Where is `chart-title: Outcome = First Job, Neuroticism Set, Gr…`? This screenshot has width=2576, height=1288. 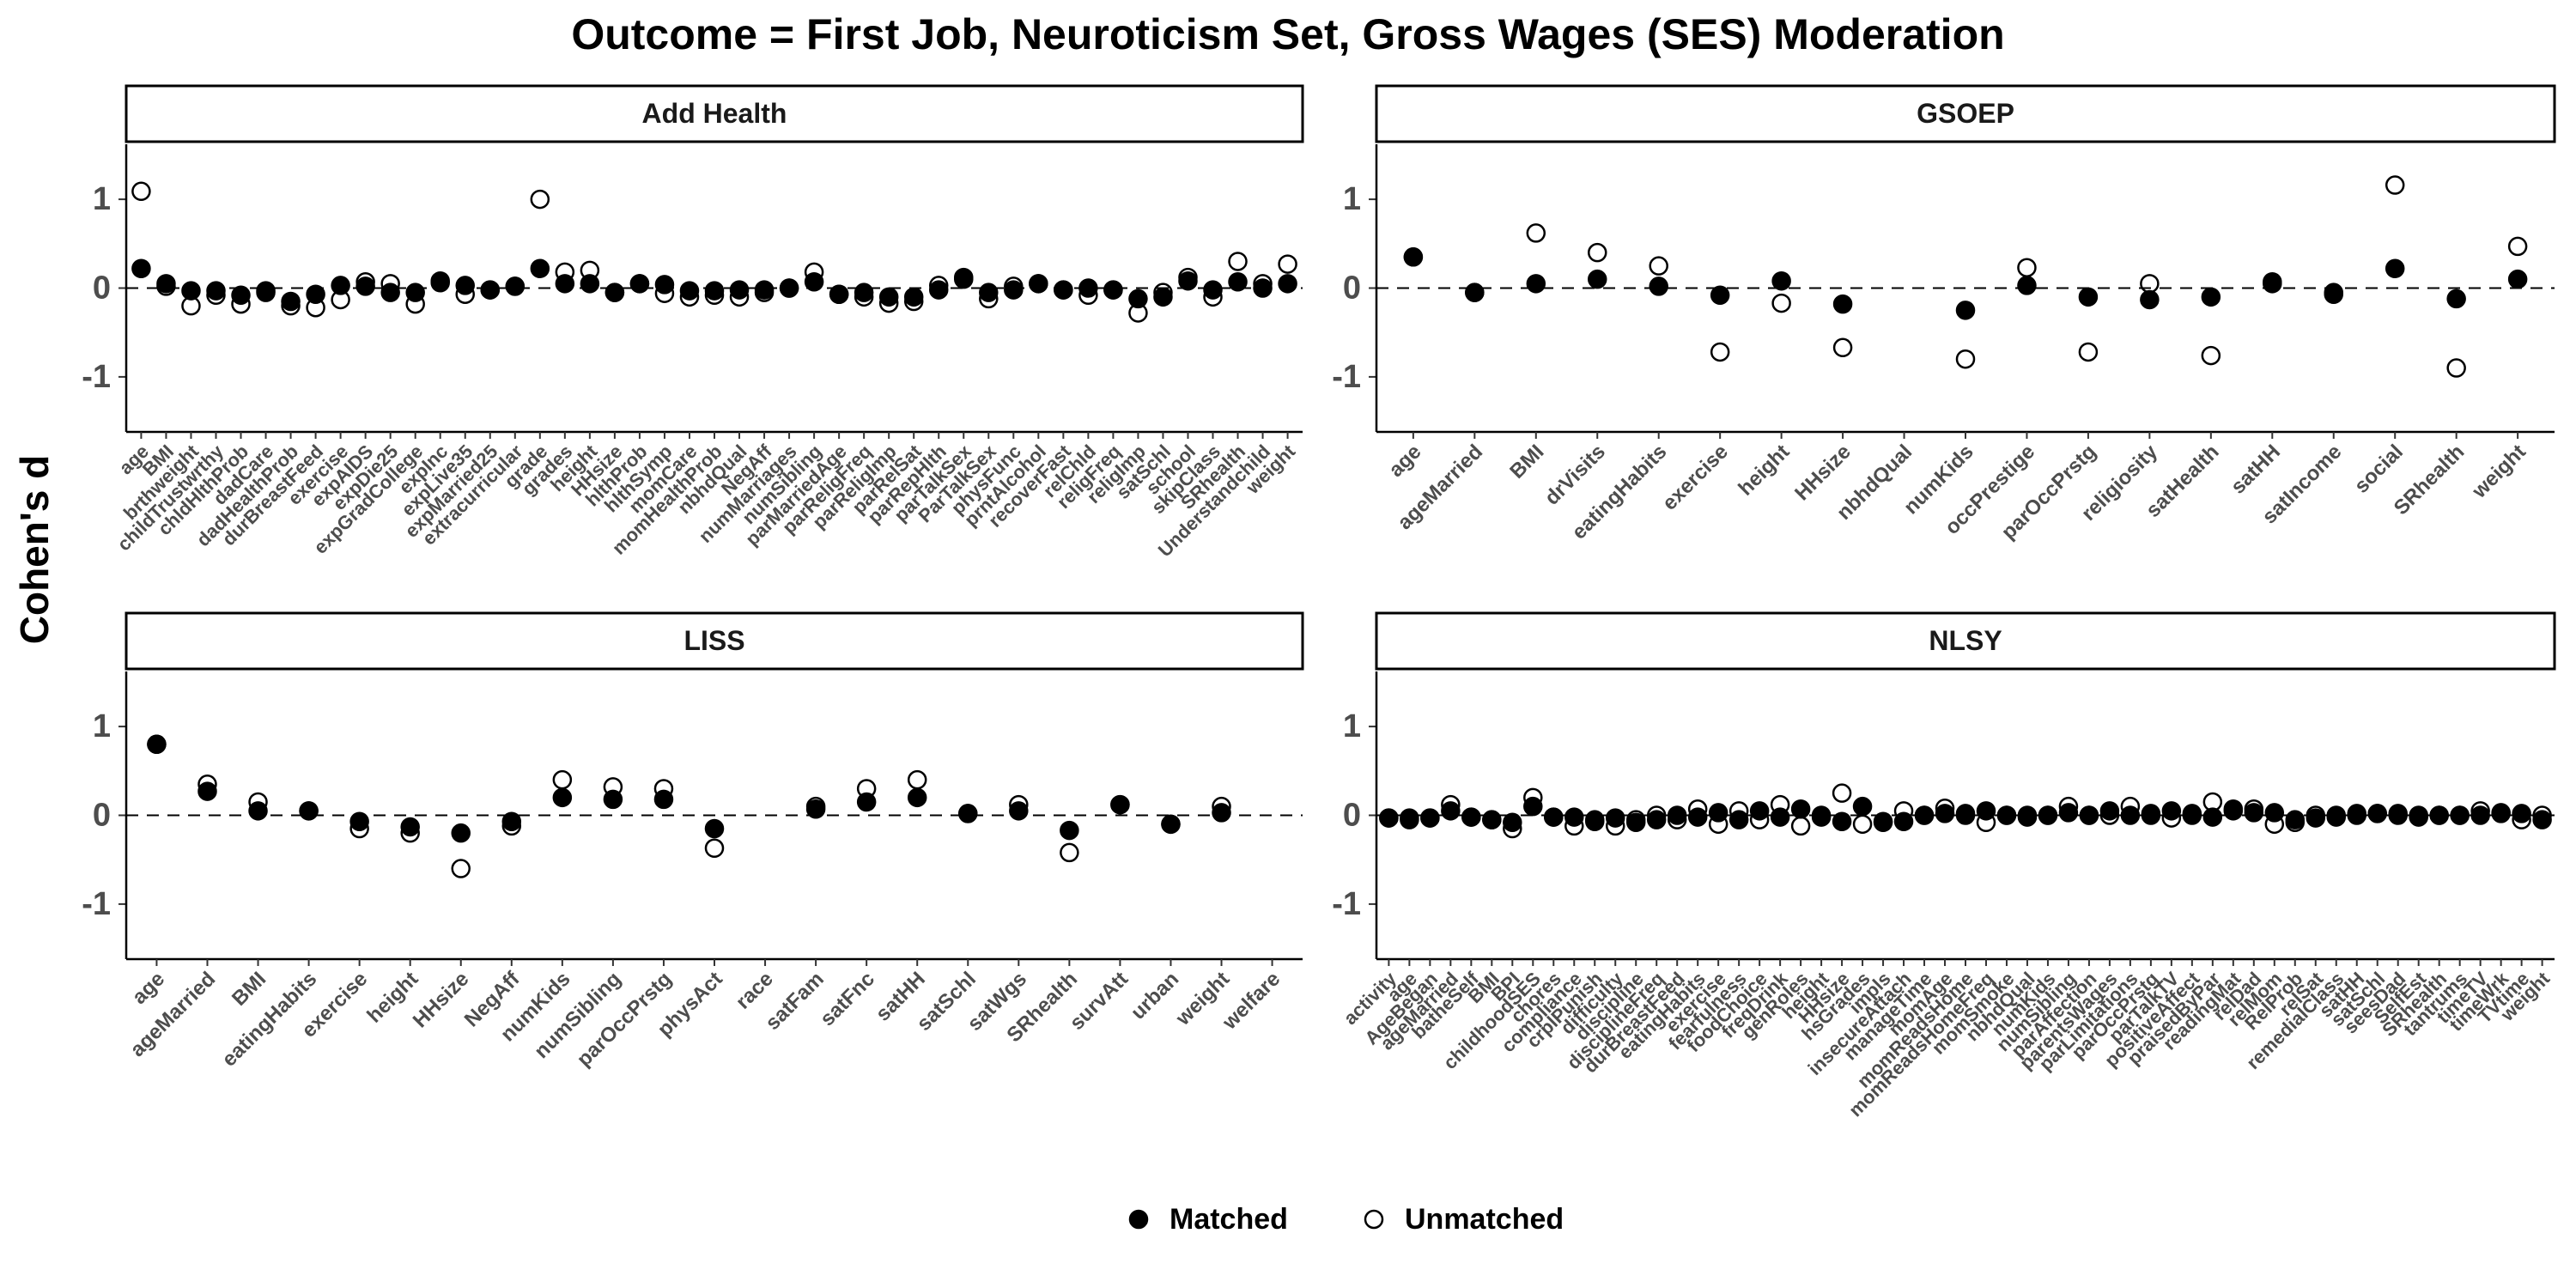
chart-title: Outcome = First Job, Neuroticism Set, Gr… is located at coordinates (1287, 34).